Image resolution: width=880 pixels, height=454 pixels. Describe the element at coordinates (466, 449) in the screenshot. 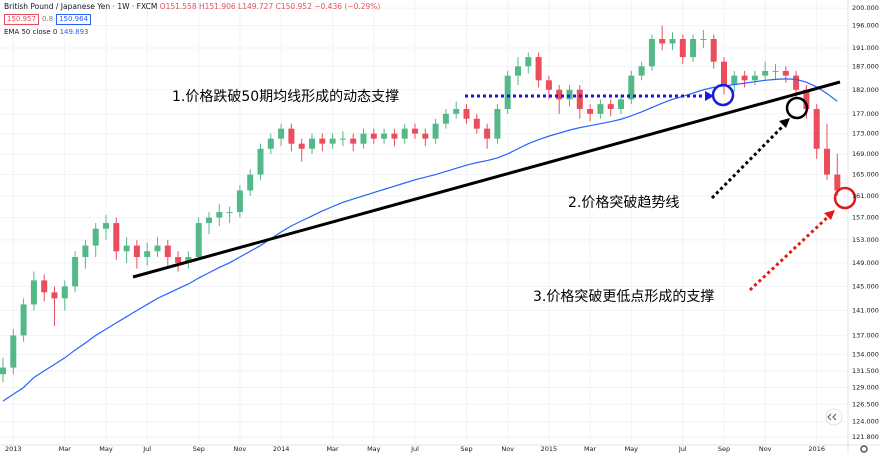

I see `x-tick-label: Sep` at that location.